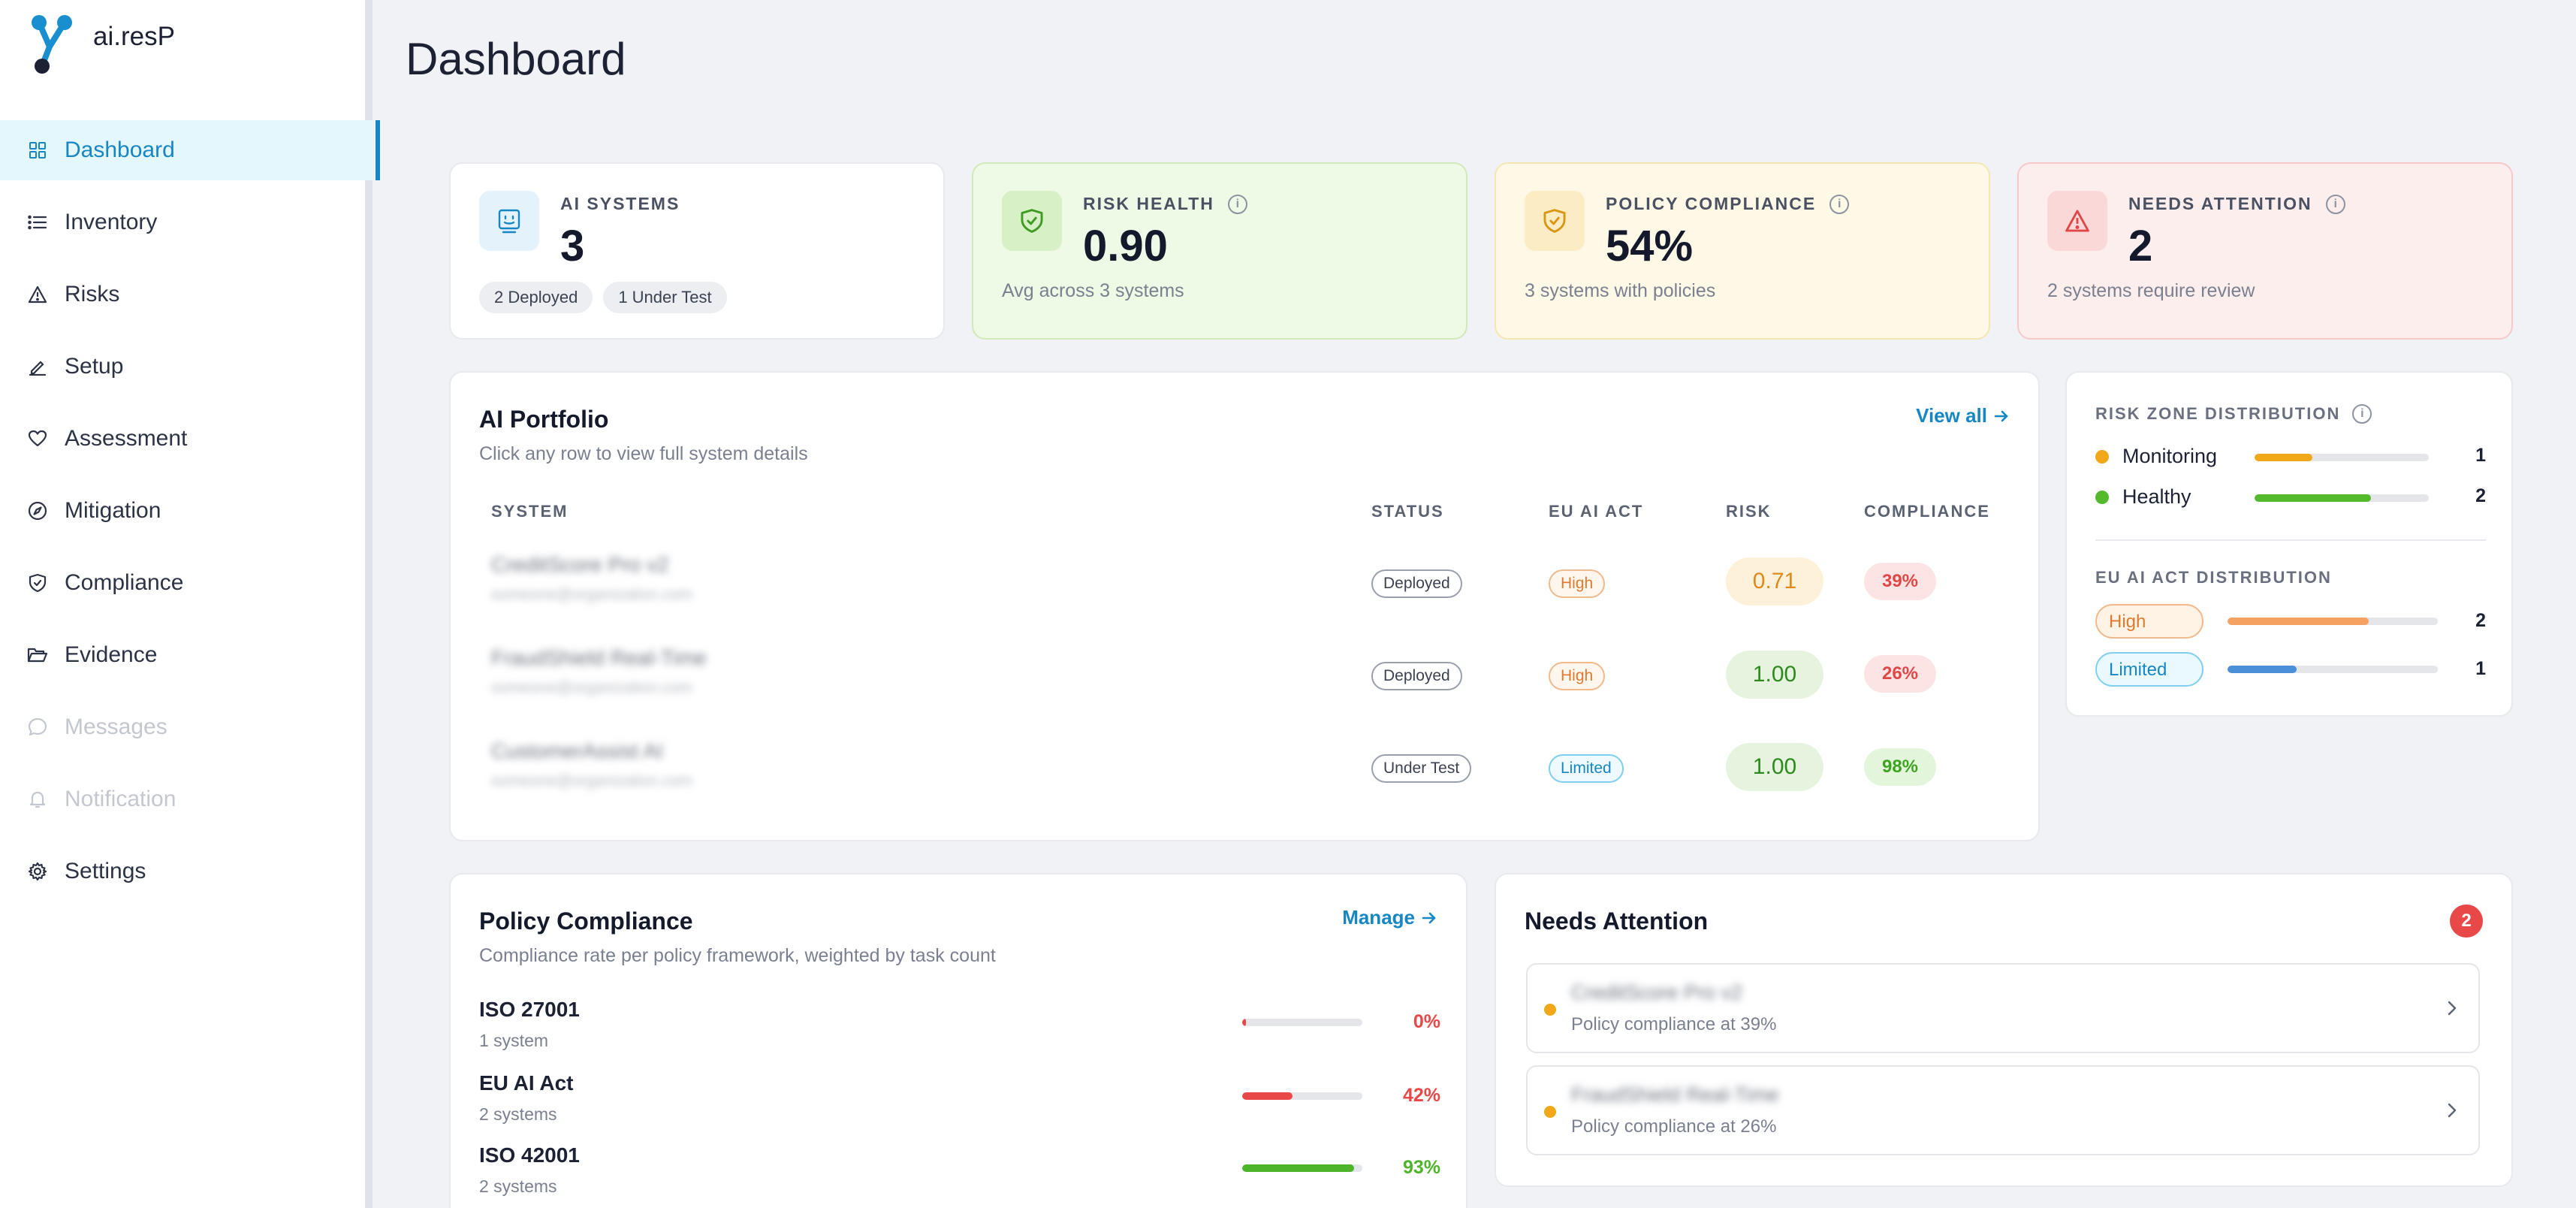 This screenshot has width=2576, height=1208. I want to click on stat-card-risk-health: RISK HEALTH i 0.90 Avg across 3 systems, so click(1219, 251).